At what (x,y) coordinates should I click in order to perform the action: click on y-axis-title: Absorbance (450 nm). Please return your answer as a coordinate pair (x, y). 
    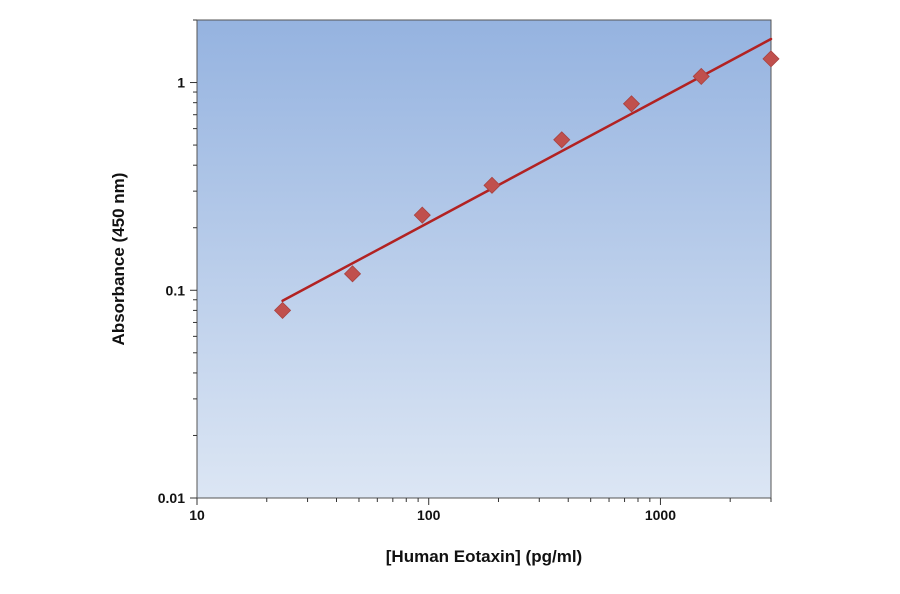
    Looking at the image, I should click on (118, 259).